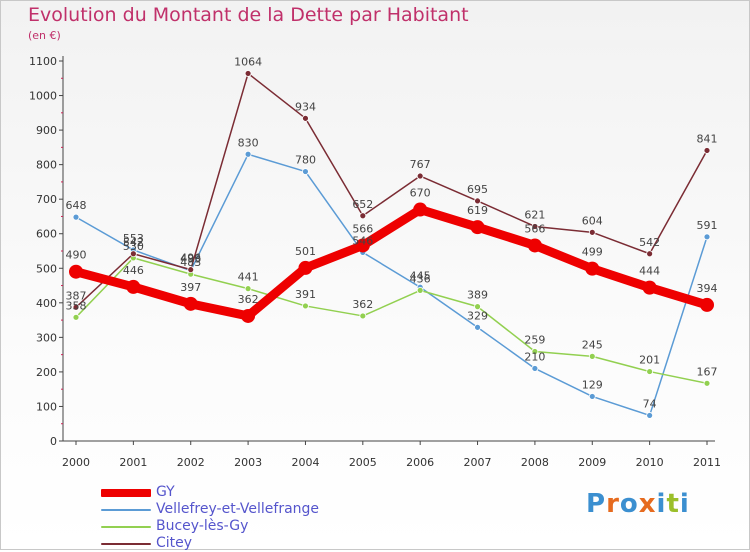  I want to click on legend-label: Bucey-lès-Gy, so click(202, 526).